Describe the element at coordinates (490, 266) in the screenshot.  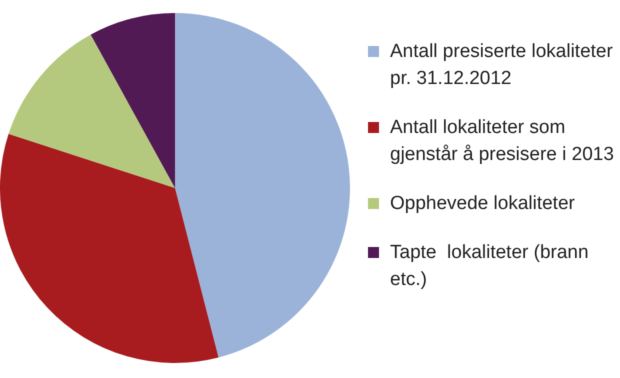
I see `legend-label: Tapte lokaliteter (brann etc.)` at that location.